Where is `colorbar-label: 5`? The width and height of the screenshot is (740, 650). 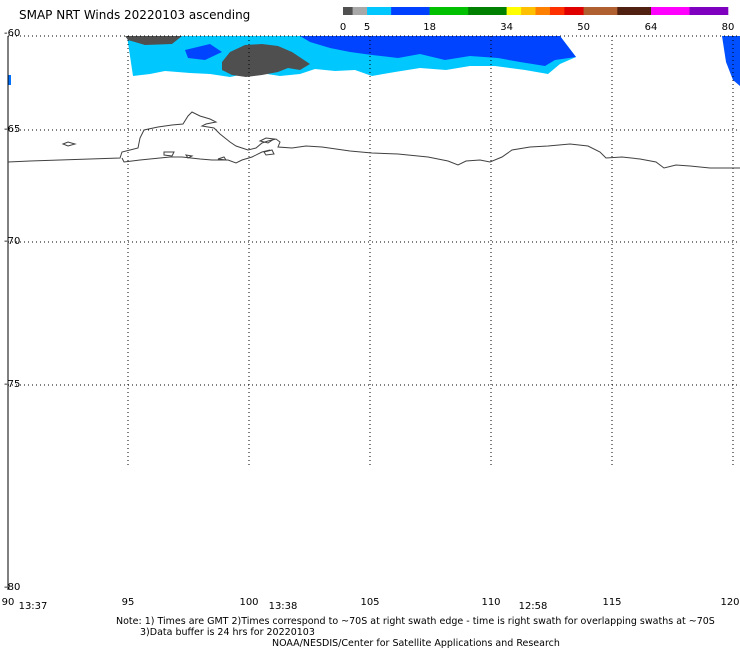 colorbar-label: 5 is located at coordinates (367, 27).